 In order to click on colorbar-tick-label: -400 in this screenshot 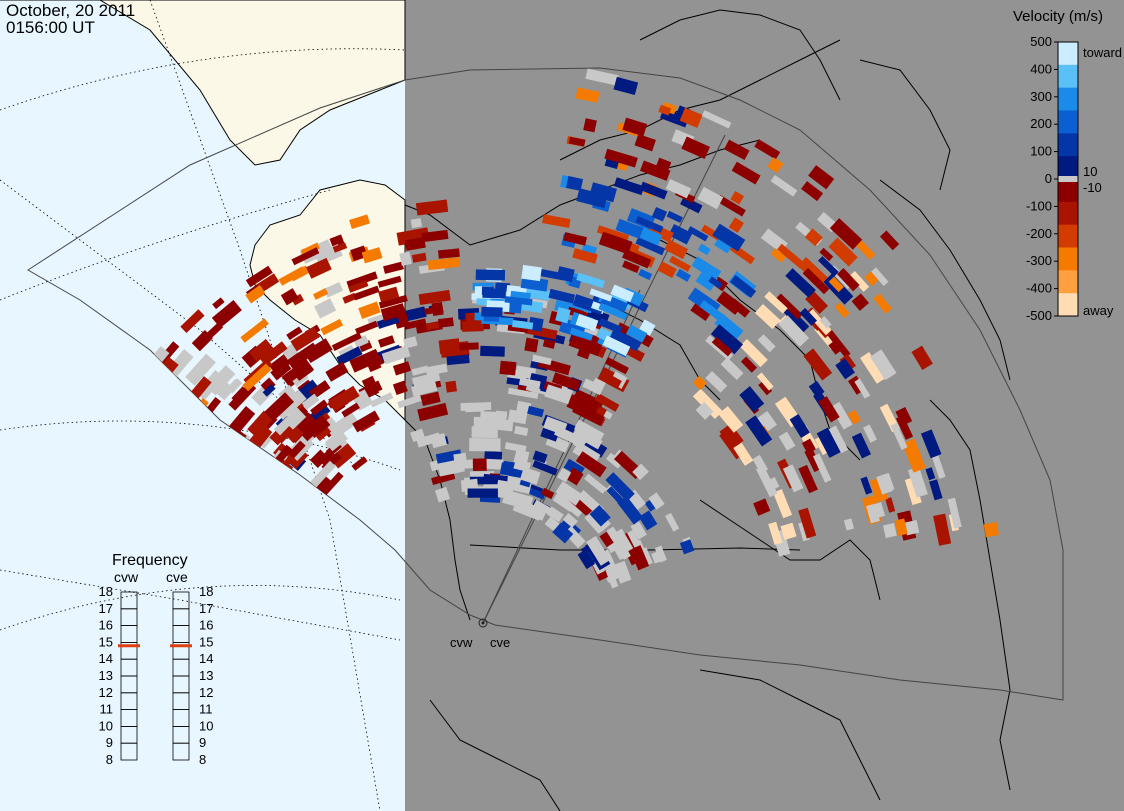, I will do `click(1039, 288)`.